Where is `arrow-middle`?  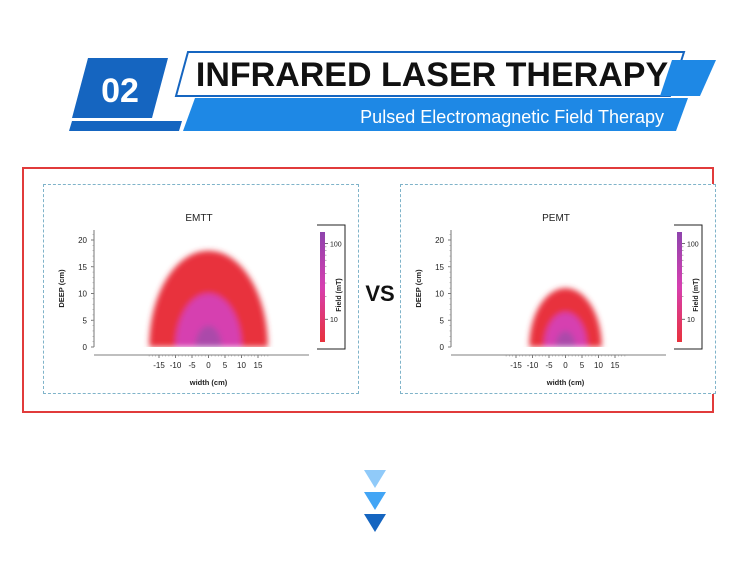 arrow-middle is located at coordinates (375, 501).